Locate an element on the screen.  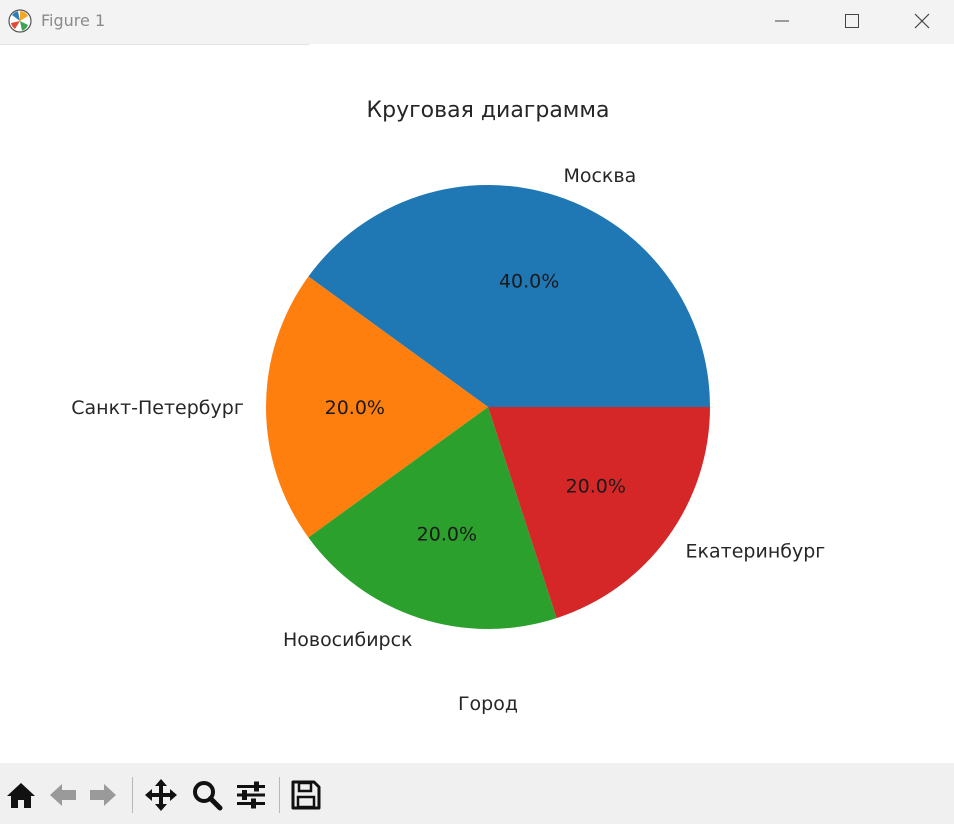
maximize-icon is located at coordinates (852, 21).